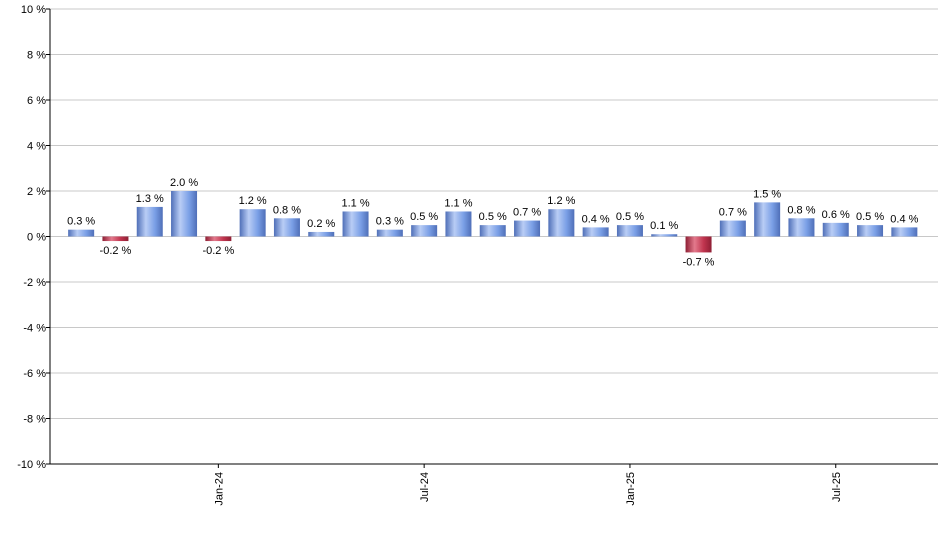  I want to click on y-tick-label: -8 %, so click(34, 420).